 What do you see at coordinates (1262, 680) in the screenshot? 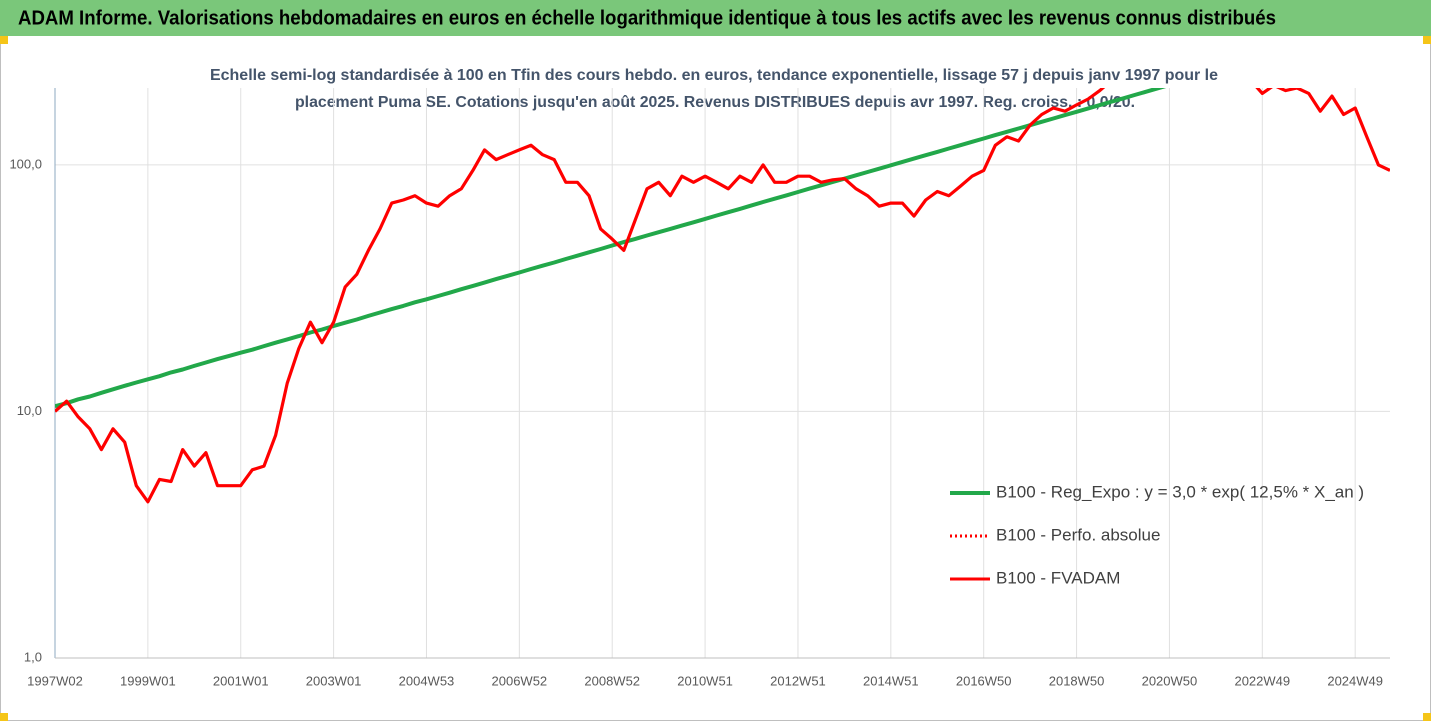
I see `x-tick-label: 2022W49` at bounding box center [1262, 680].